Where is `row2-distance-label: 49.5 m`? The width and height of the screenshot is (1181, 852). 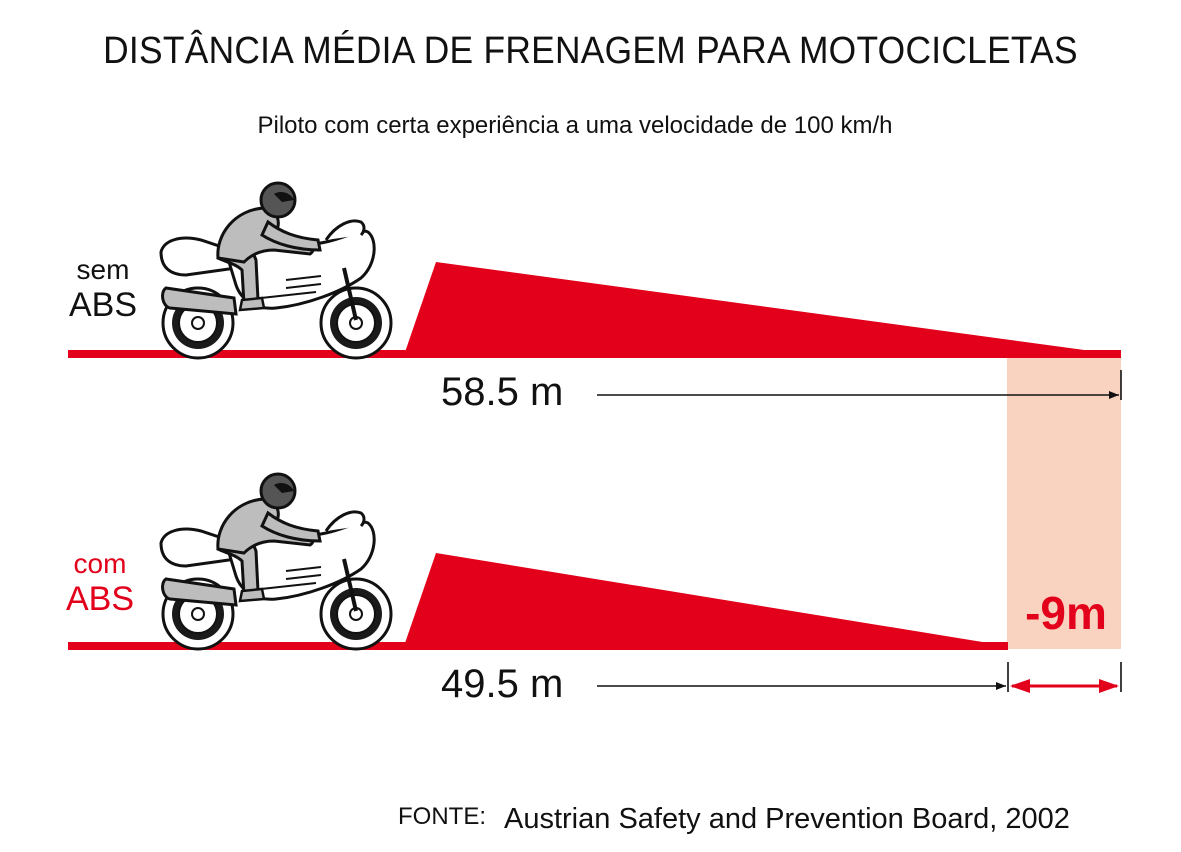 row2-distance-label: 49.5 m is located at coordinates (502, 684).